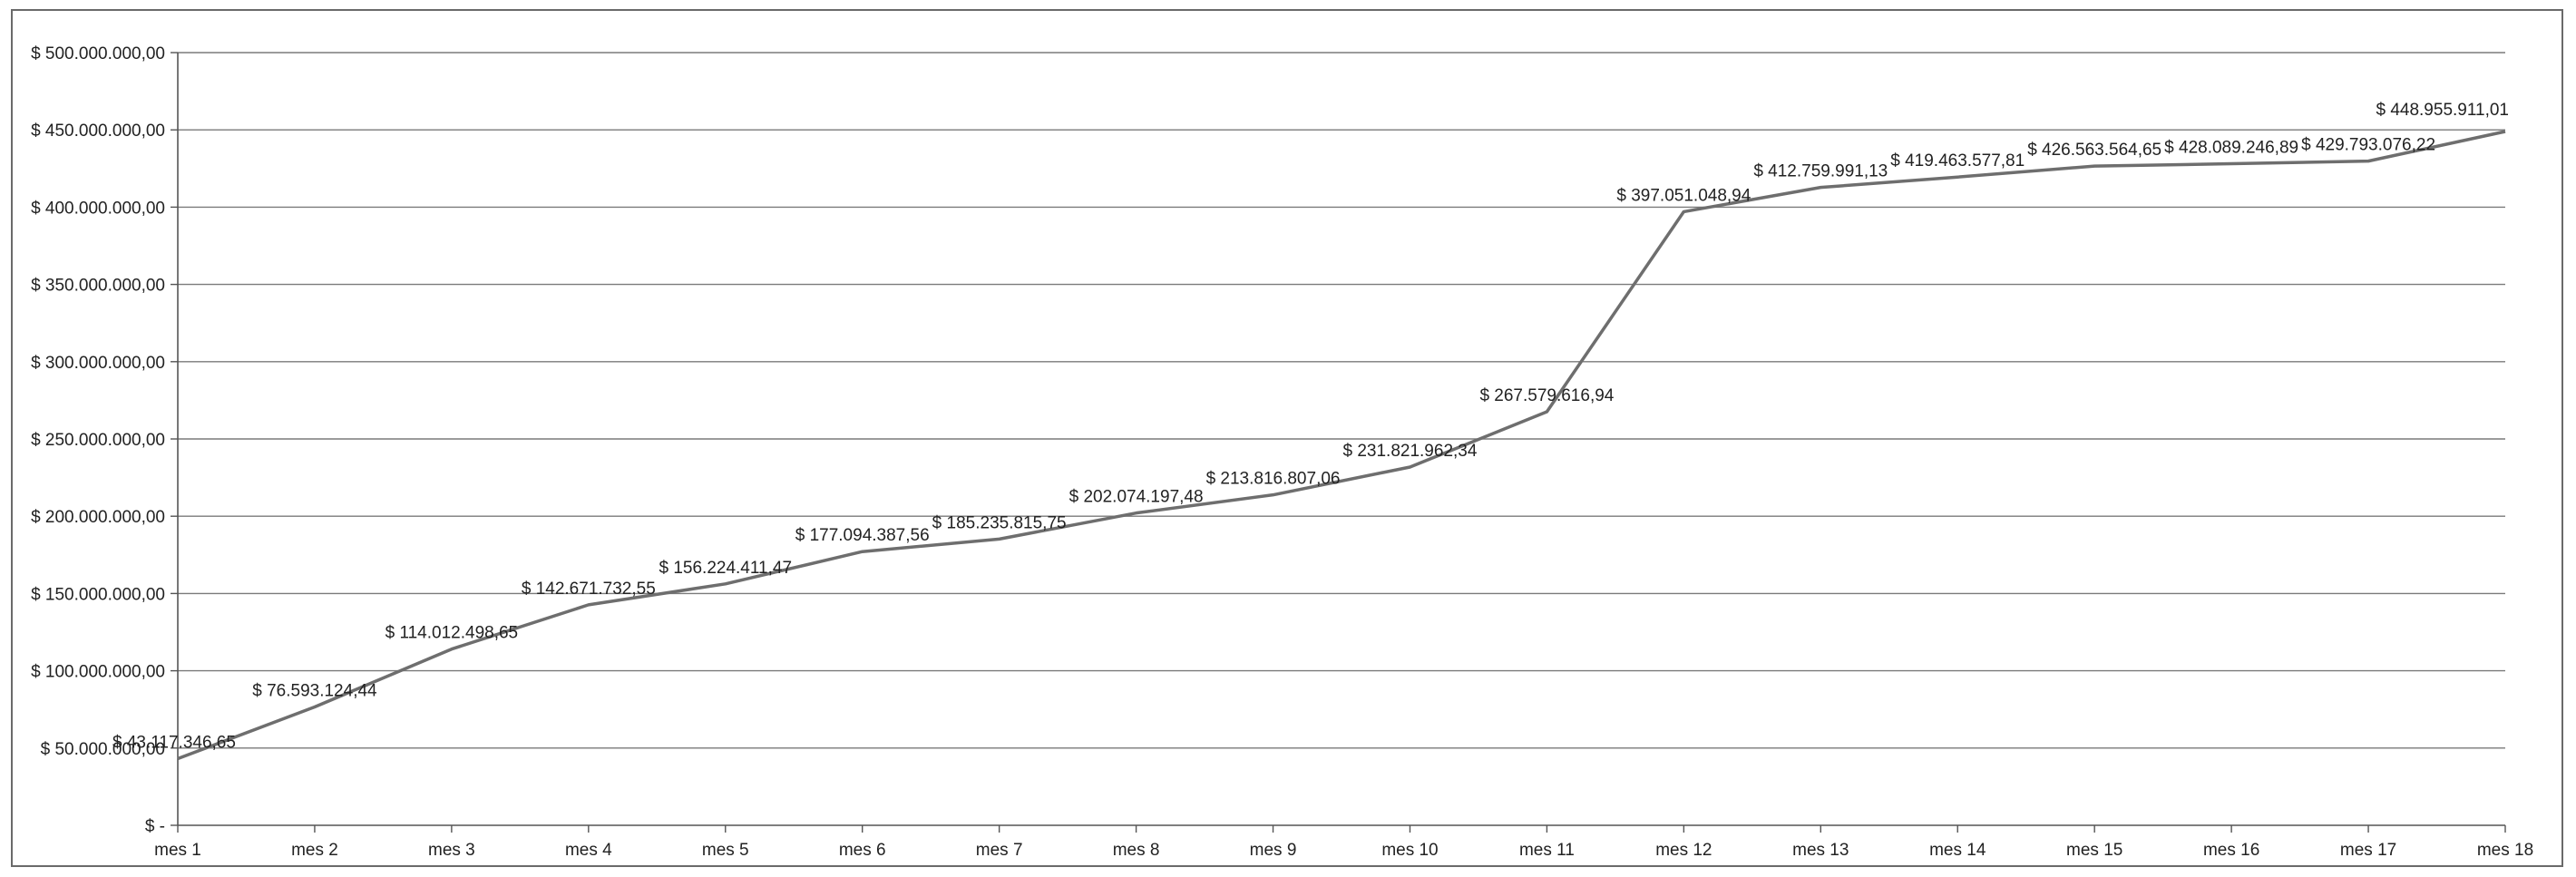  Describe the element at coordinates (451, 850) in the screenshot. I see `x-tick-label: mes 3` at that location.